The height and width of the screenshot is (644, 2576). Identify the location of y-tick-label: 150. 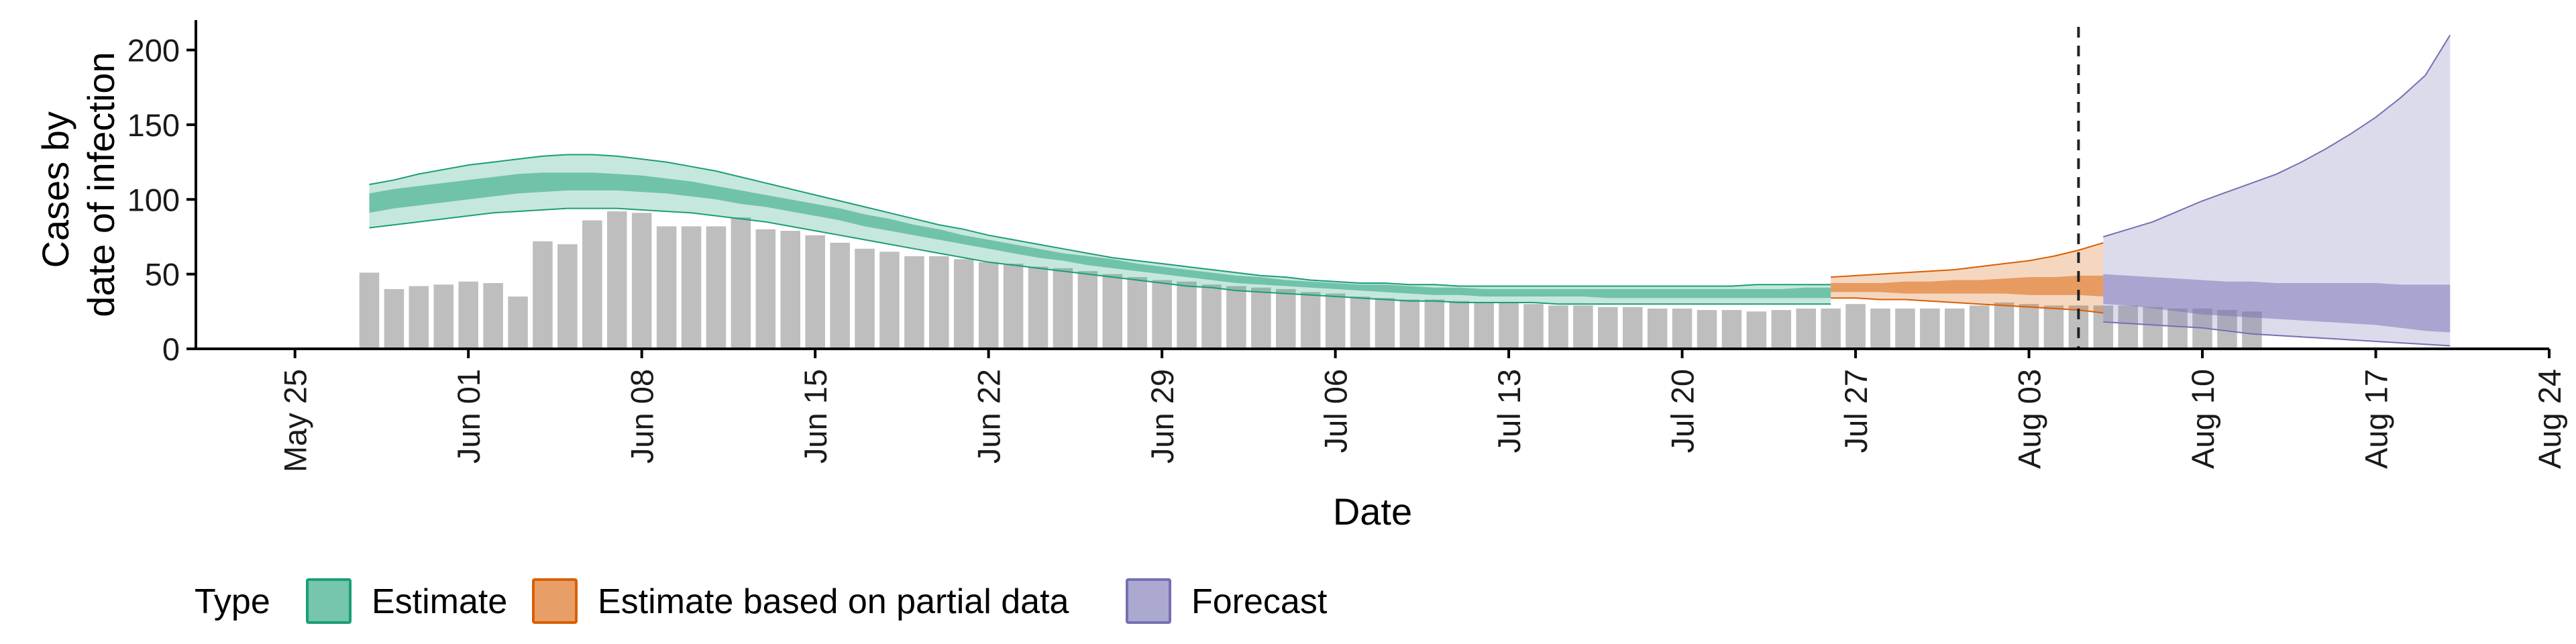
(153, 125).